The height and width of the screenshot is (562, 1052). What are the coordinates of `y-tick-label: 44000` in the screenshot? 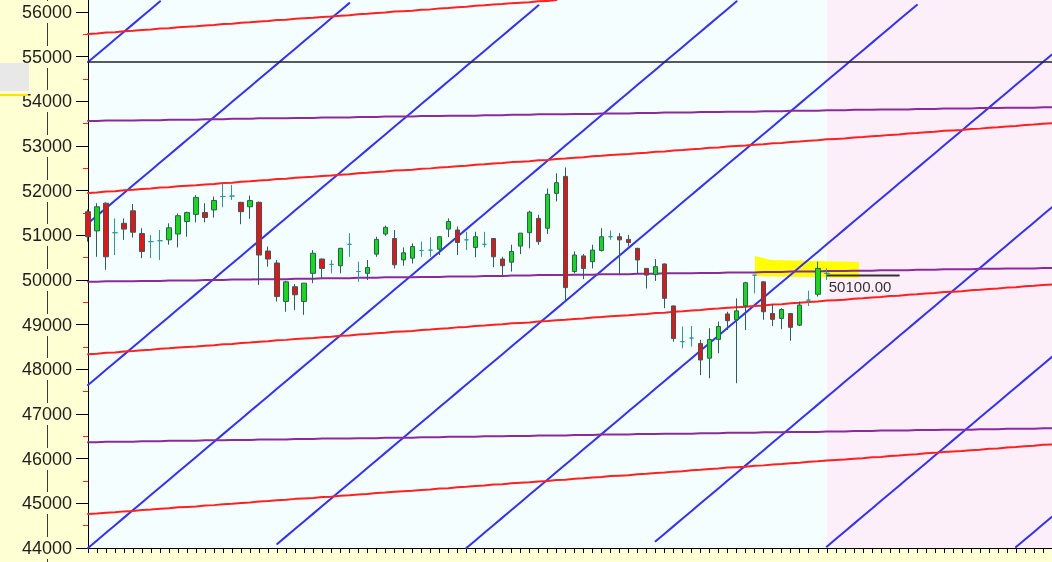 It's located at (46, 548).